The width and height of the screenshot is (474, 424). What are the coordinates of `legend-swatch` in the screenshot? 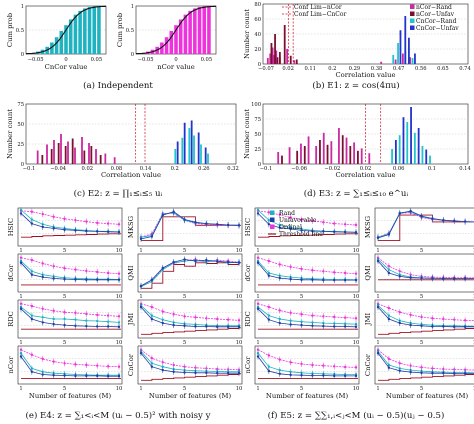 It's located at (272, 226).